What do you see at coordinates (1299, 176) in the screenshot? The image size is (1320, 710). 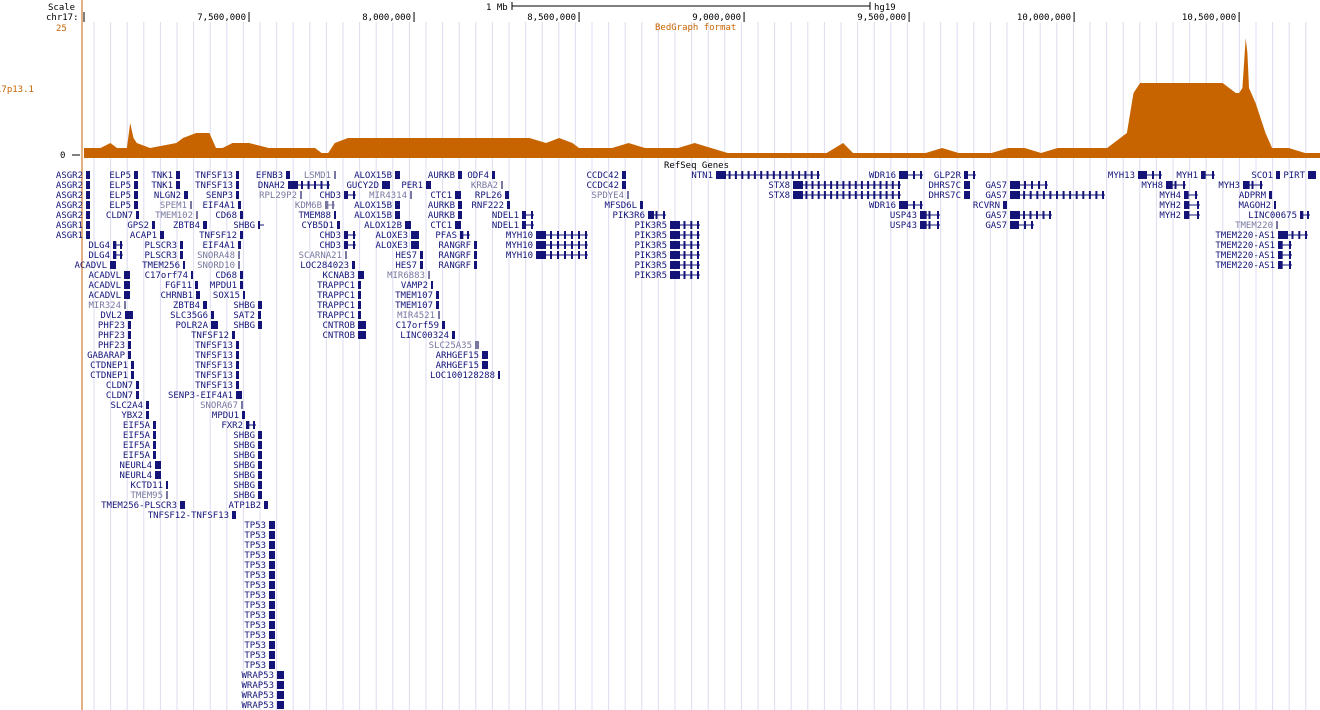 I see `gene-feature: PIRT` at bounding box center [1299, 176].